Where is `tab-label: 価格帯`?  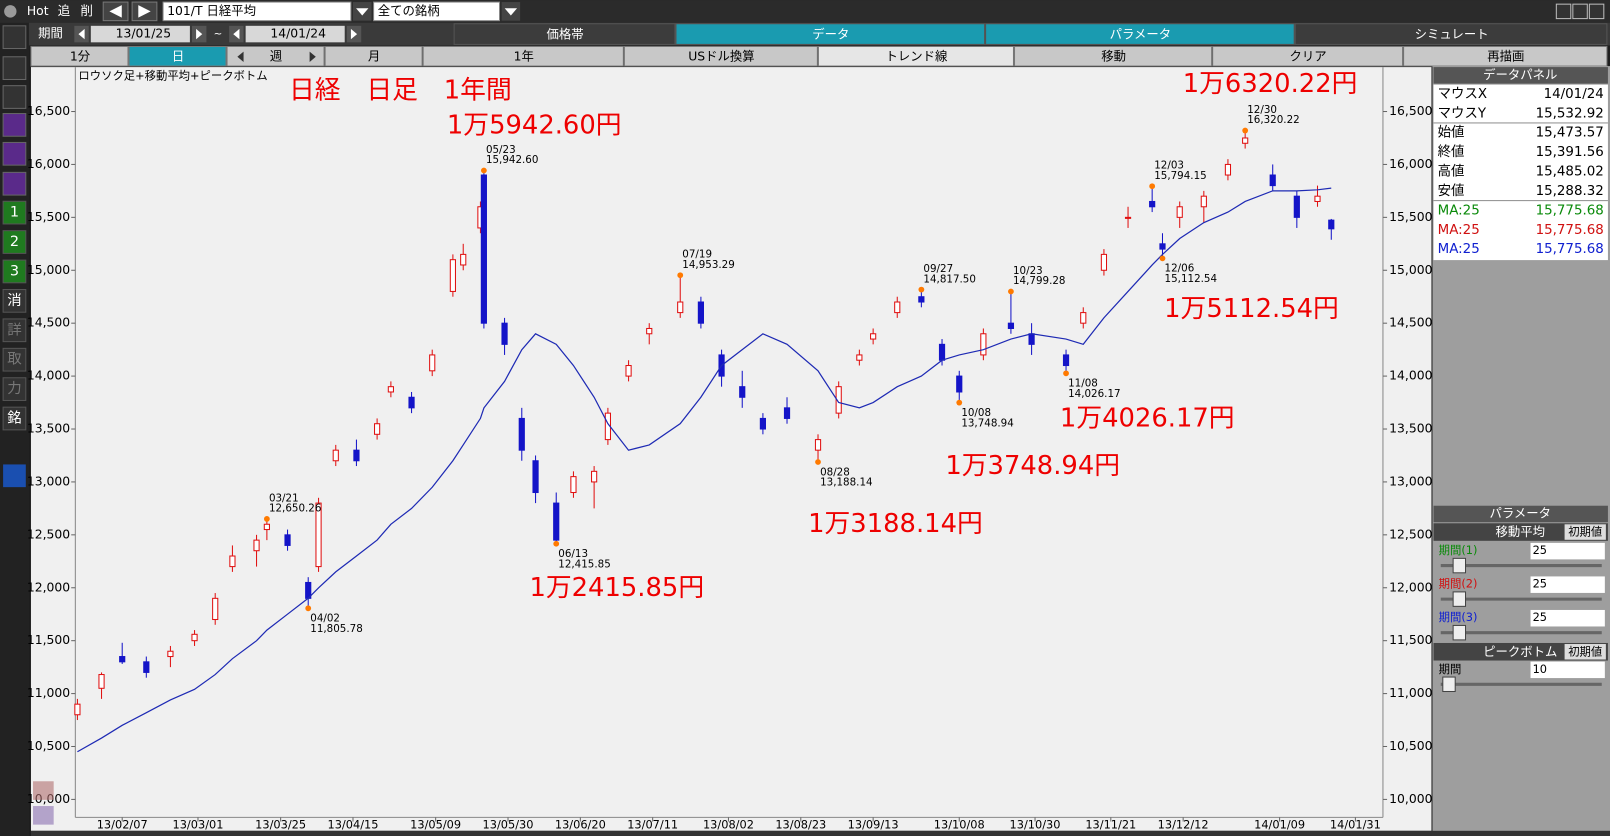 tab-label: 価格帯 is located at coordinates (564, 34).